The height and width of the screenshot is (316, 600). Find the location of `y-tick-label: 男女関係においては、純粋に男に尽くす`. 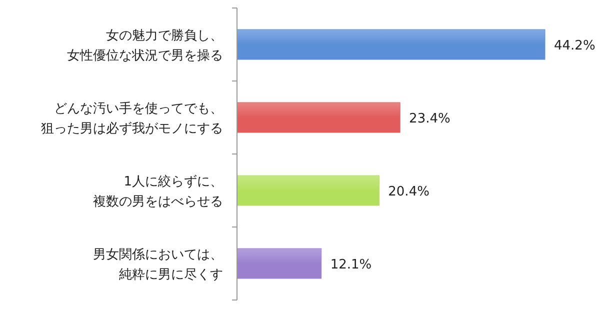

y-tick-label: 男女関係においては、純粋に男に尽くす is located at coordinates (158, 265).